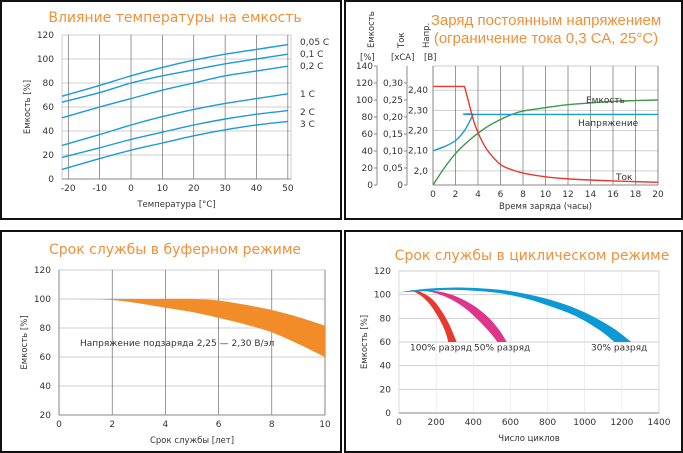  Describe the element at coordinates (510, 423) in the screenshot. I see `x-tick-label: 600` at that location.